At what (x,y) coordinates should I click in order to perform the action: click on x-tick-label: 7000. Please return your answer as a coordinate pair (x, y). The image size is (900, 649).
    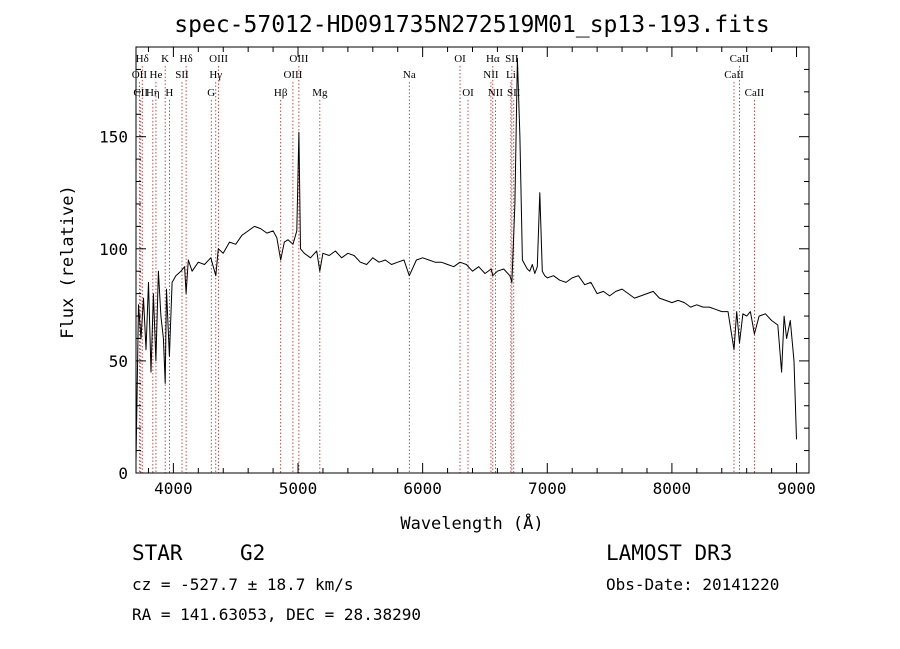
    Looking at the image, I should click on (547, 488).